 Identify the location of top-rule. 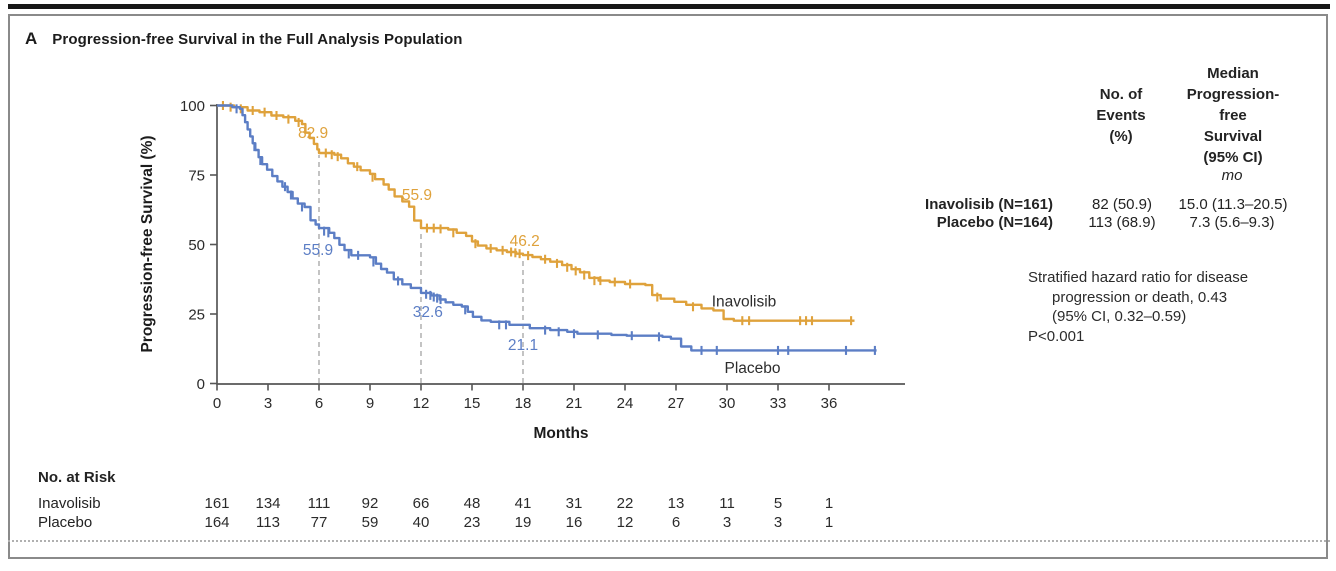
(669, 6).